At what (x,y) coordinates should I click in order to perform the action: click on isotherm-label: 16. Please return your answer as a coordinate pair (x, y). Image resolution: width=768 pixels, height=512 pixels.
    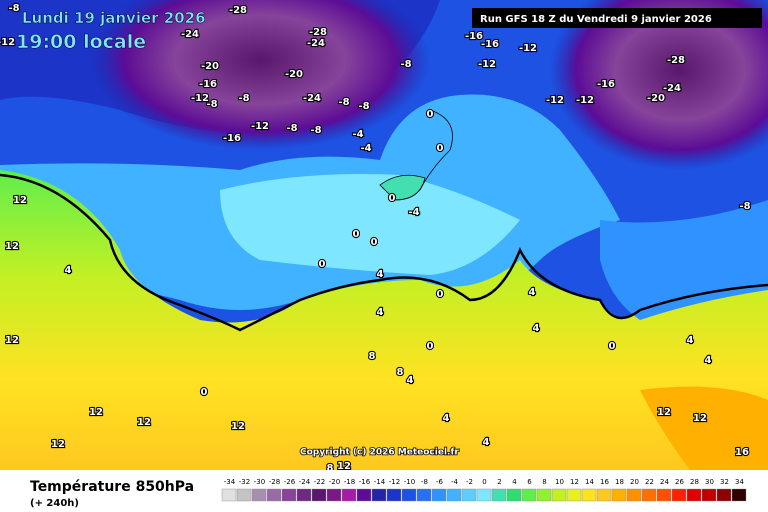
    Looking at the image, I should click on (742, 452).